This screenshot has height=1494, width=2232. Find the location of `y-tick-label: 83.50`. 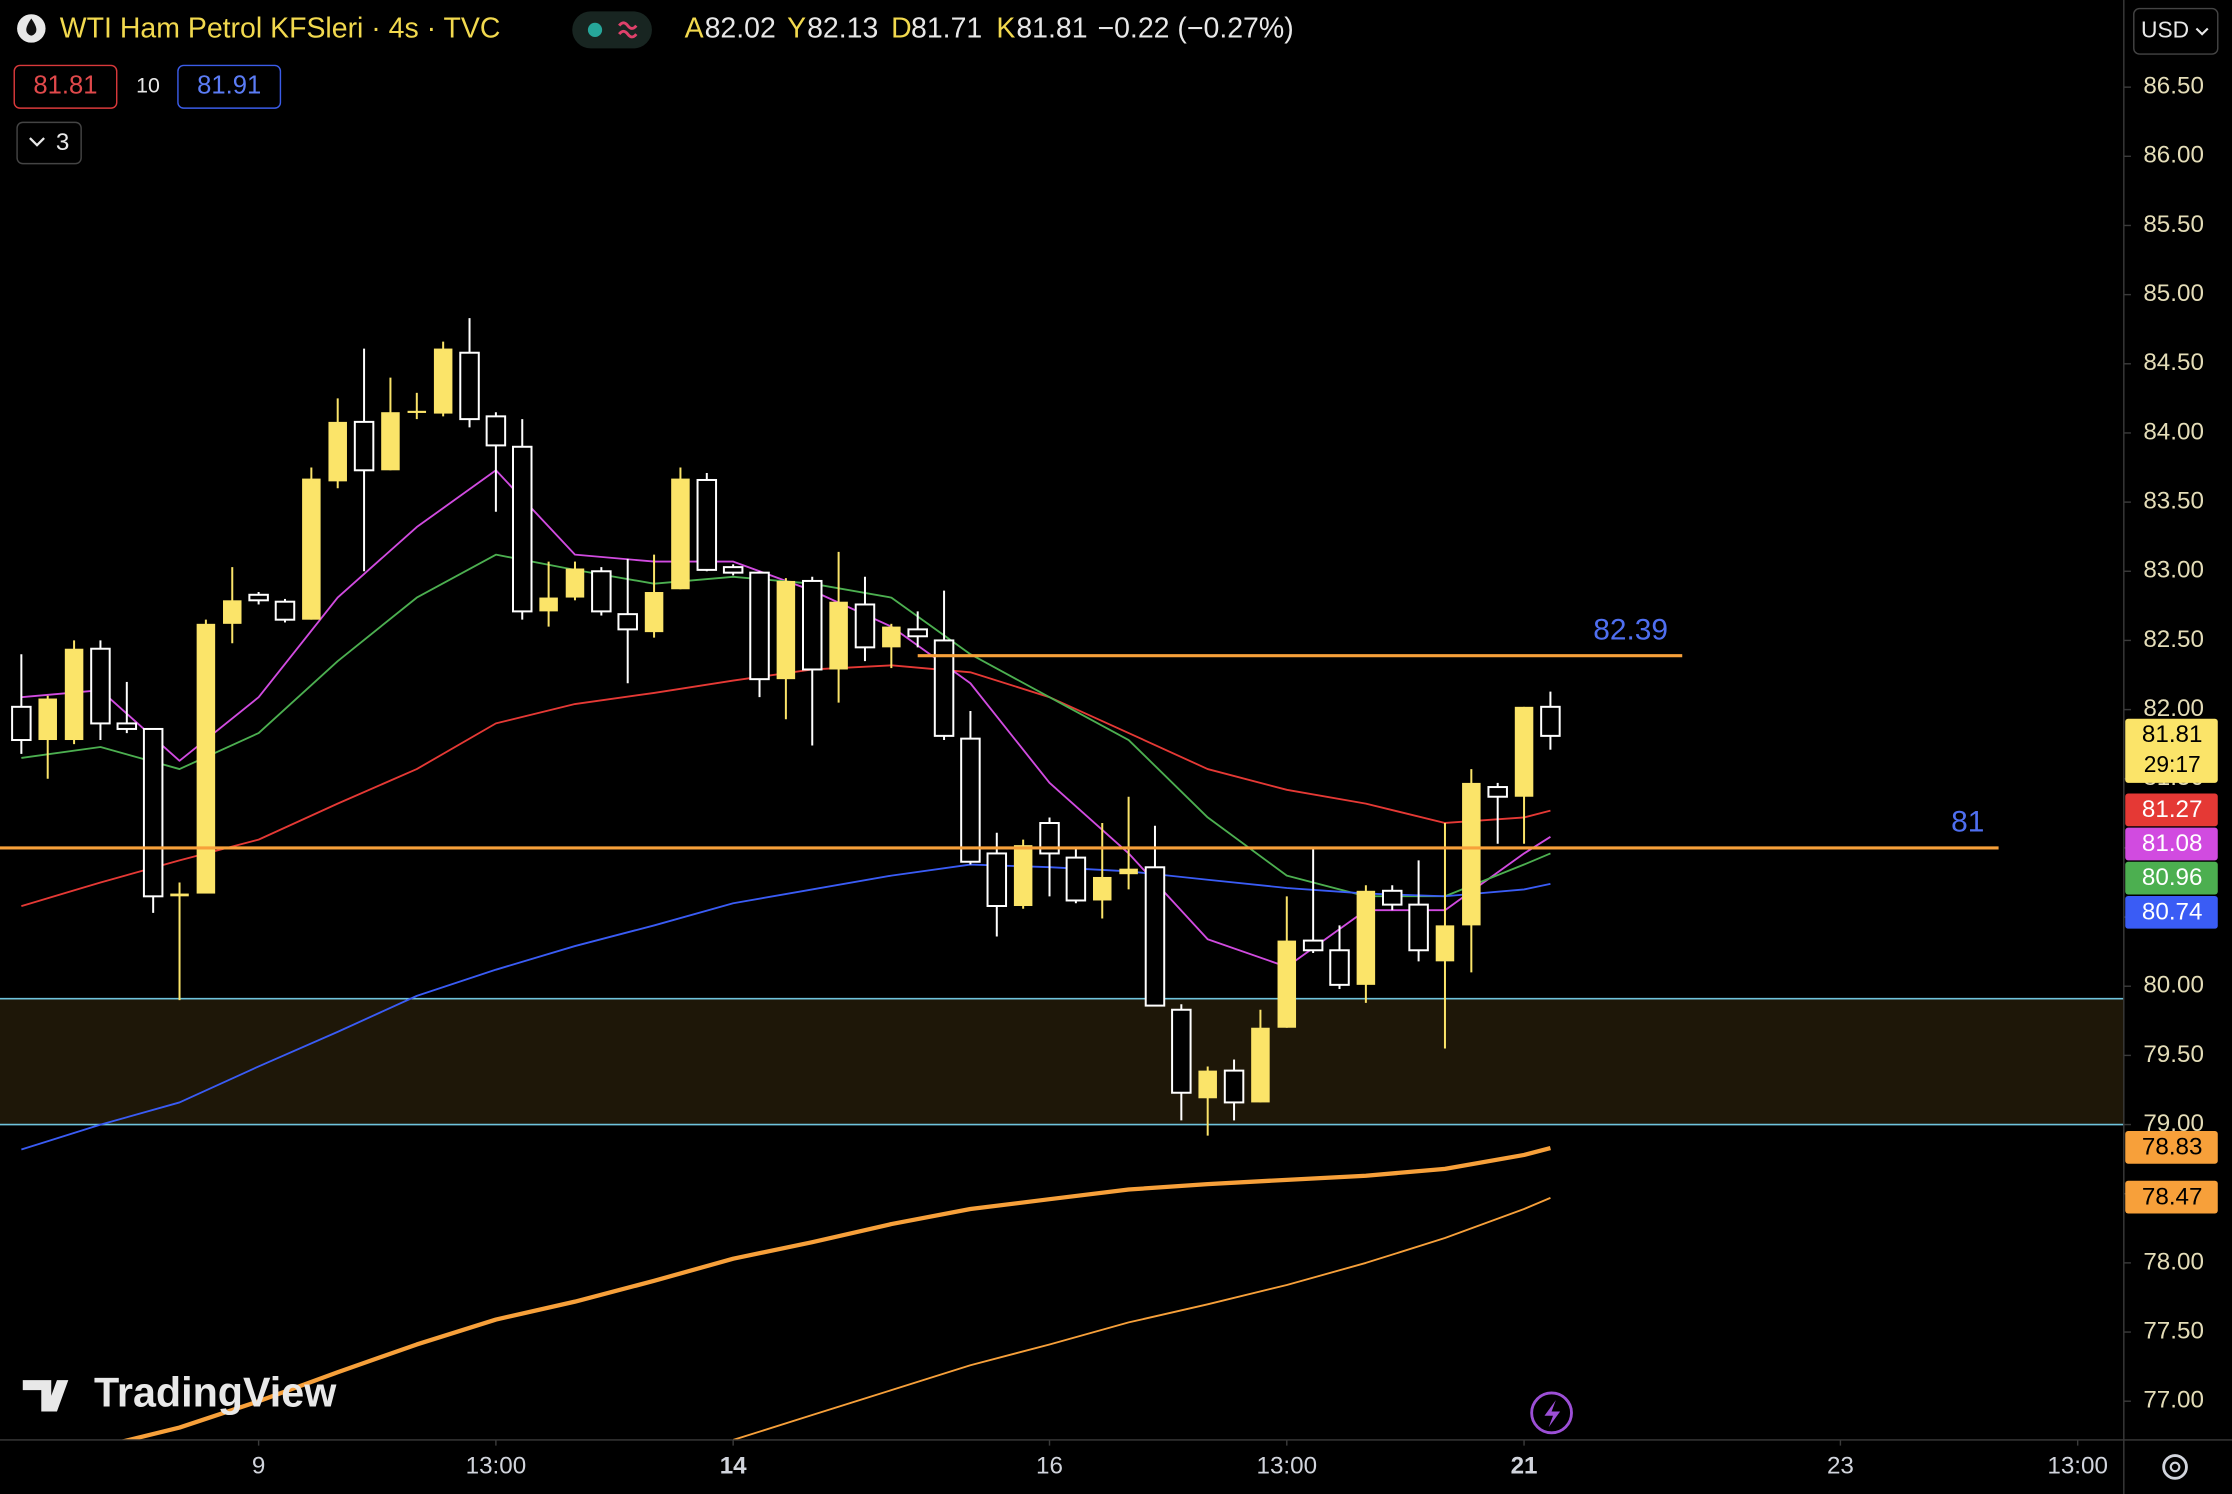

y-tick-label: 83.50 is located at coordinates (2173, 501).